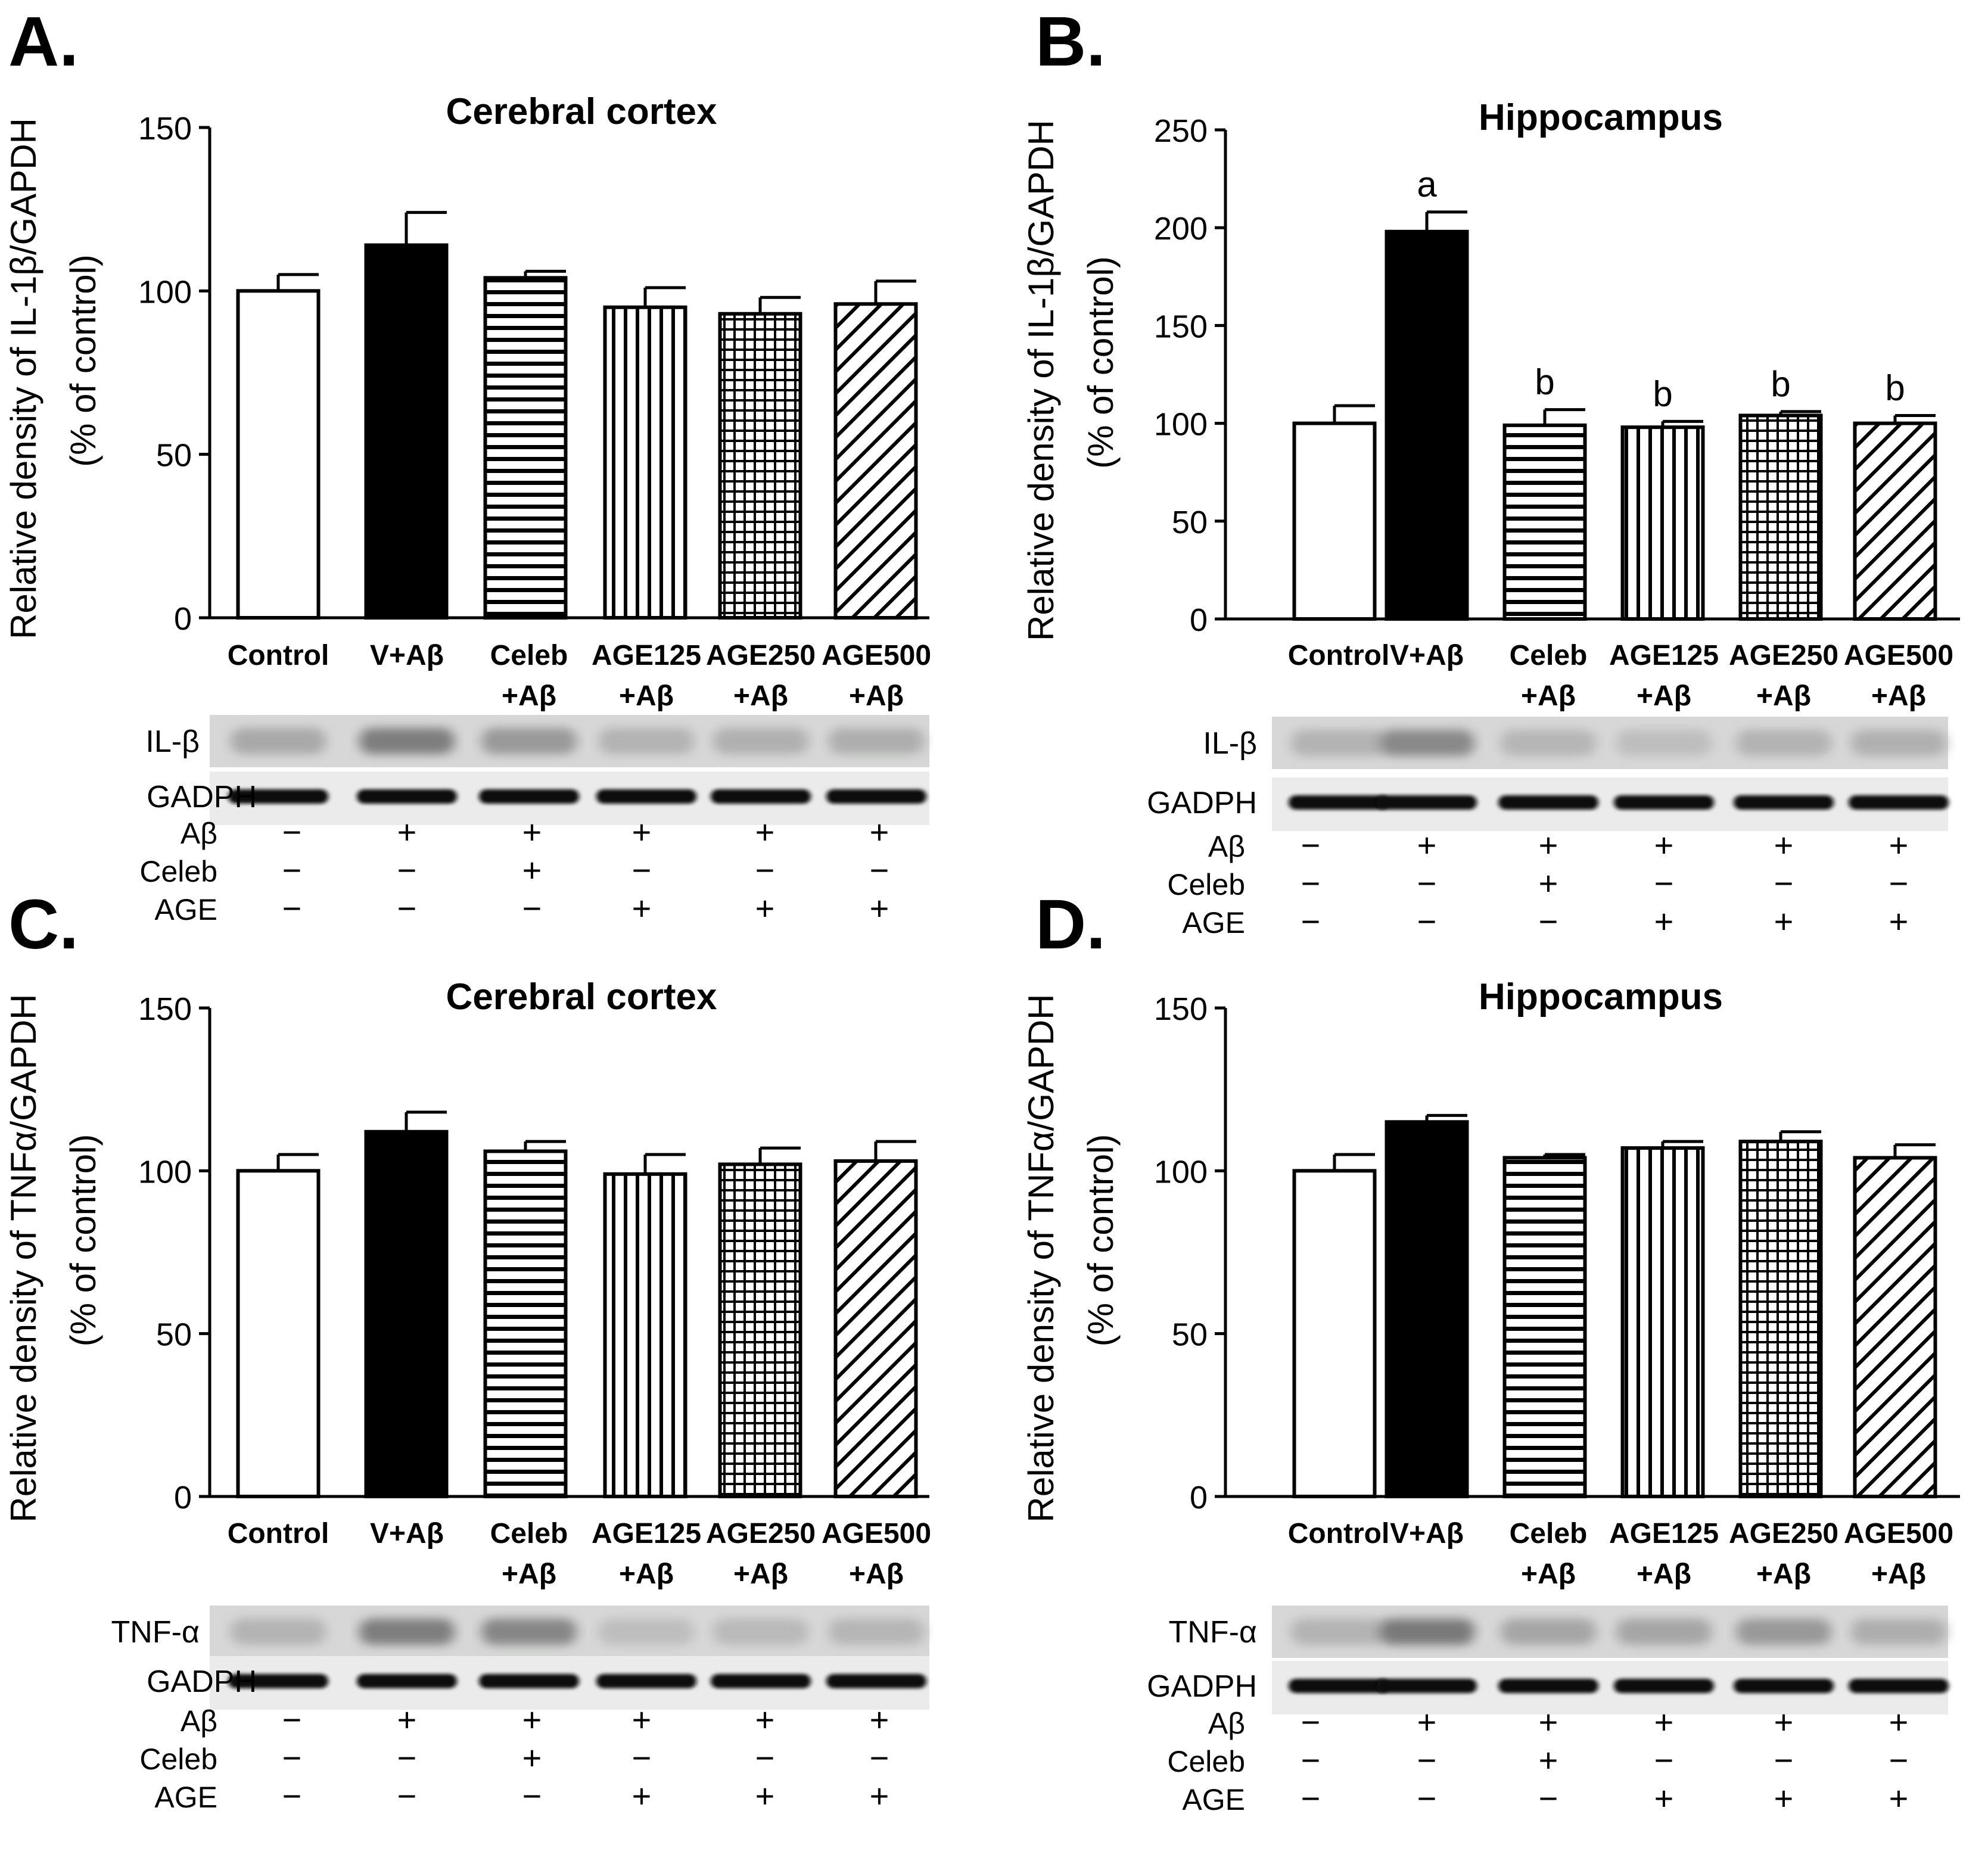  What do you see at coordinates (1202, 1687) in the screenshot?
I see `blot-gapdh-label: GADPH` at bounding box center [1202, 1687].